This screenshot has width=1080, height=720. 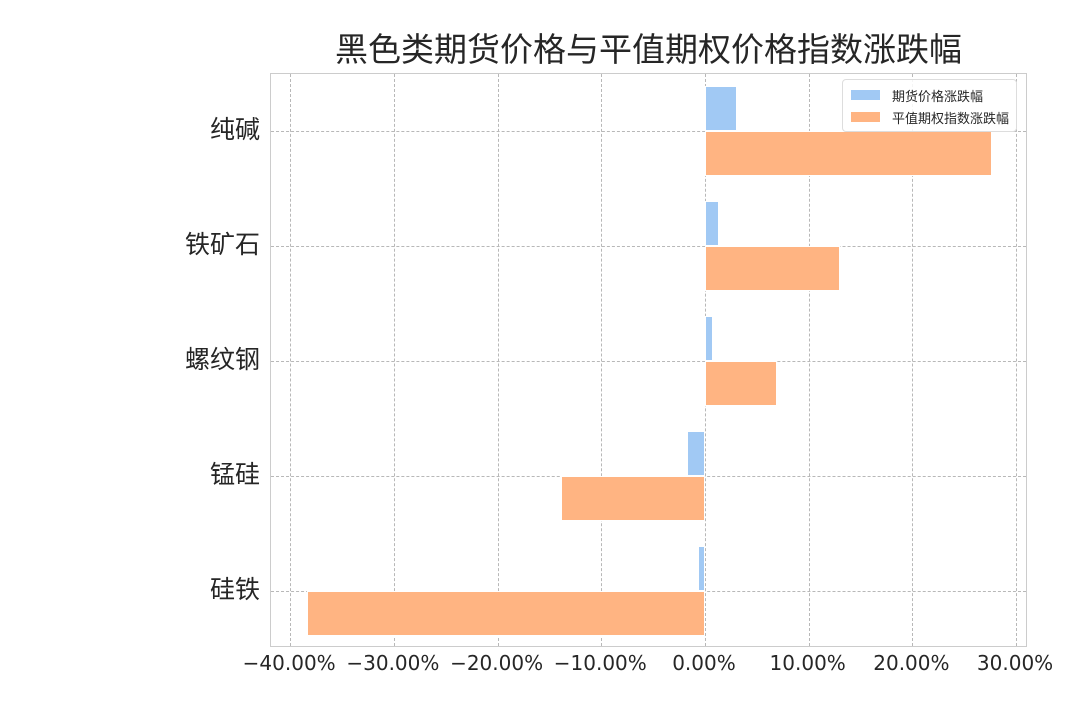 I want to click on legend-item-futures: 期货价格涨跌幅, so click(x=929, y=95).